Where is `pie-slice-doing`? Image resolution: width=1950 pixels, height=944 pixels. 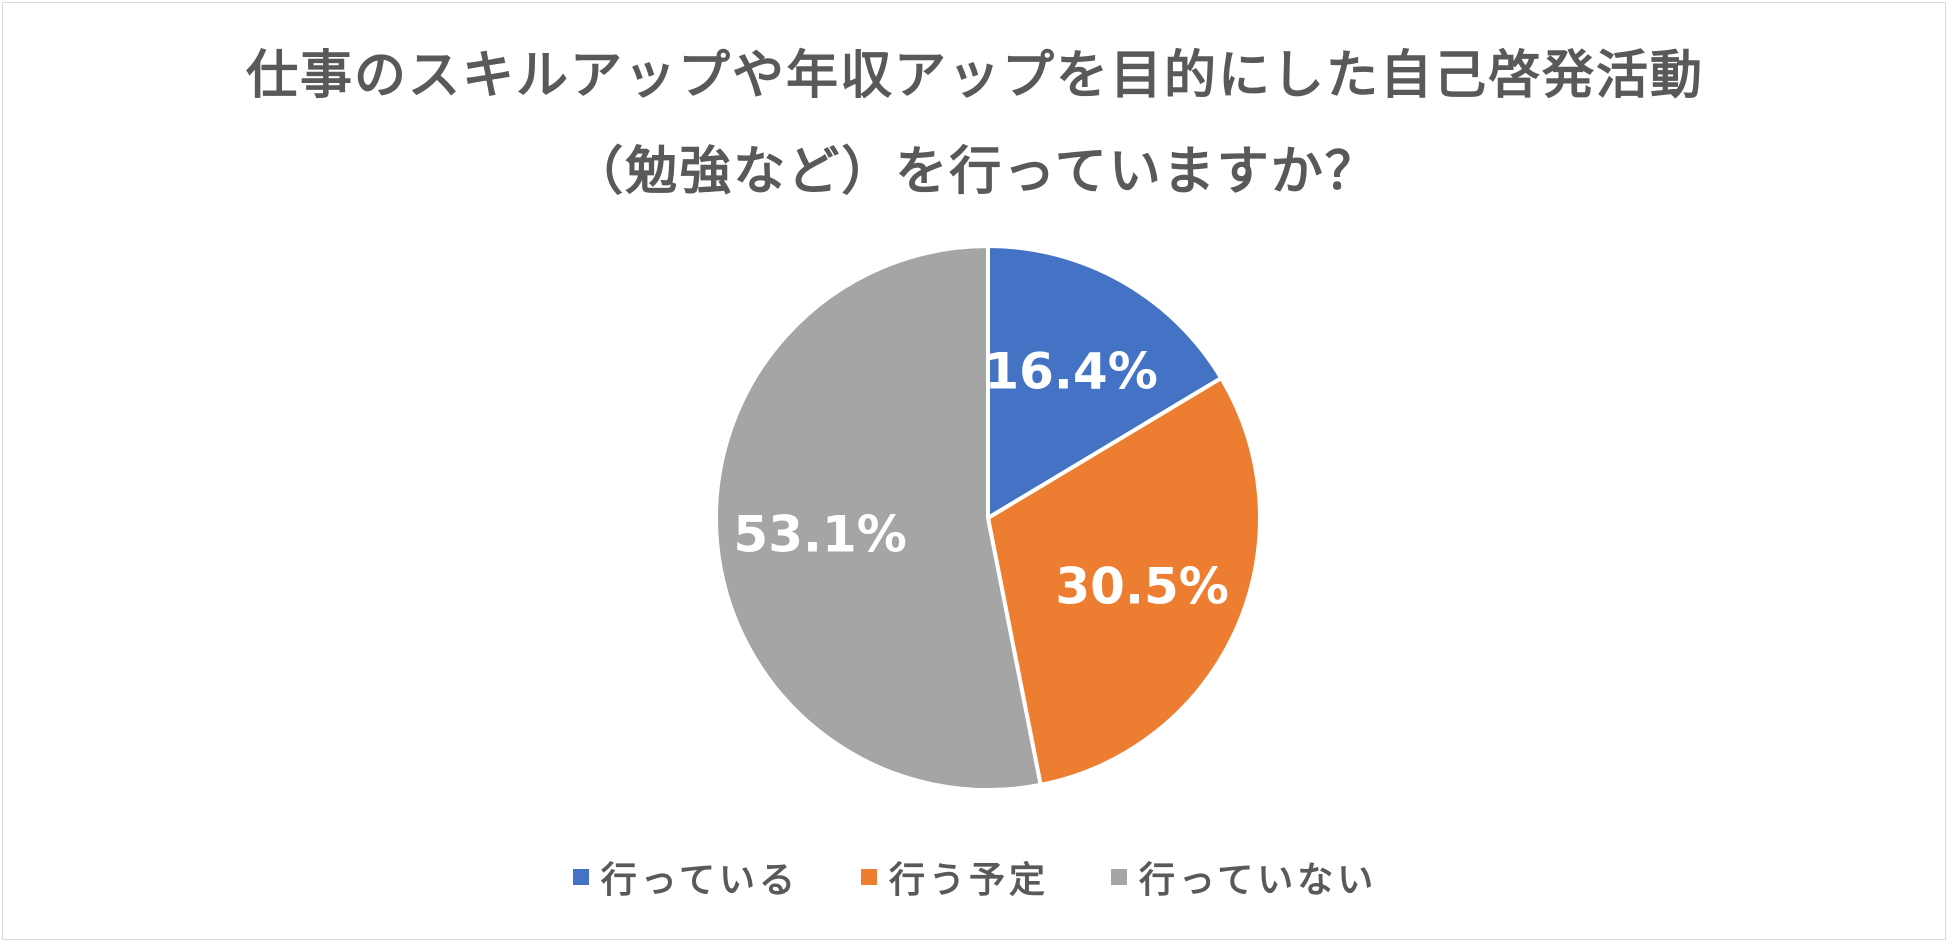
pie-slice-doing is located at coordinates (1105, 382).